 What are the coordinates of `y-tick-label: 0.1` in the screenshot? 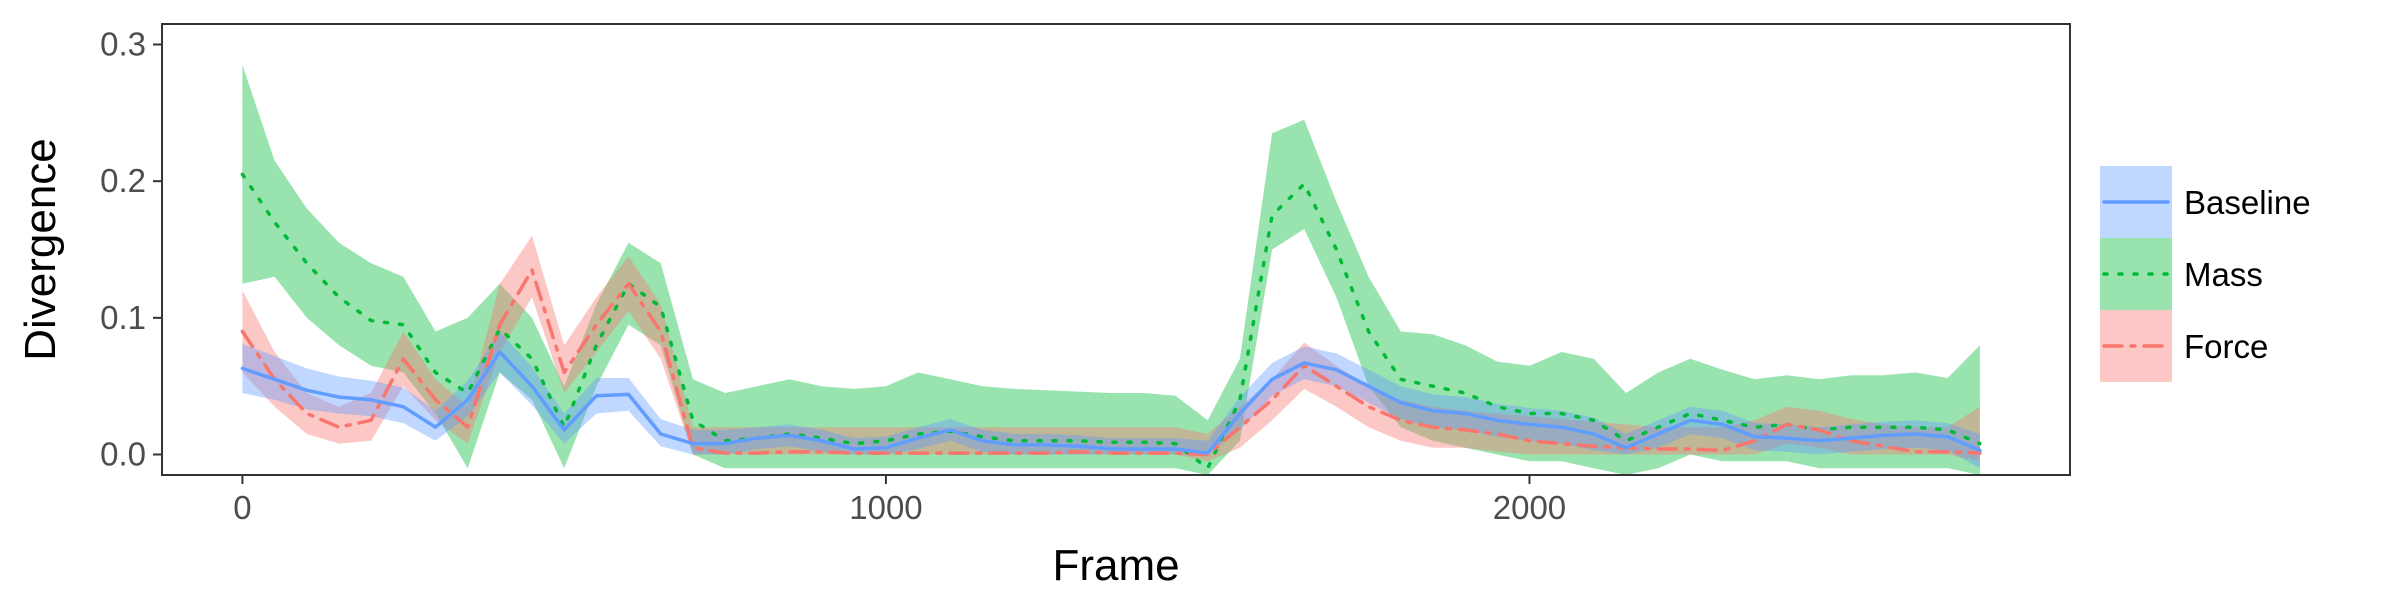 It's located at (123, 317).